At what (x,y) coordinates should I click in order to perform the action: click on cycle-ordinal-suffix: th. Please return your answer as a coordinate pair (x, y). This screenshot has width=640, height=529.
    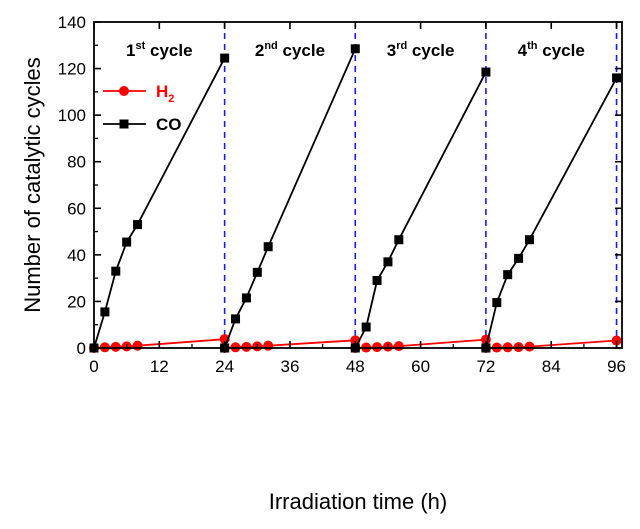
    Looking at the image, I should click on (532, 46).